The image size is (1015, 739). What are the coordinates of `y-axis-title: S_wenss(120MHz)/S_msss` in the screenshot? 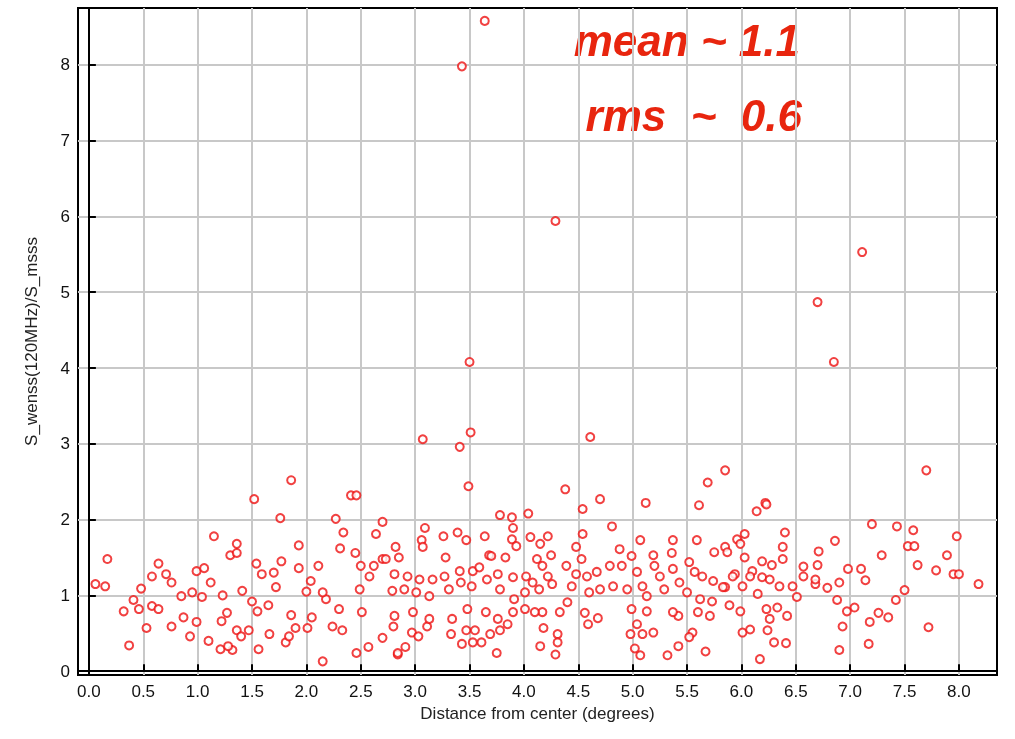 It's located at (31, 341).